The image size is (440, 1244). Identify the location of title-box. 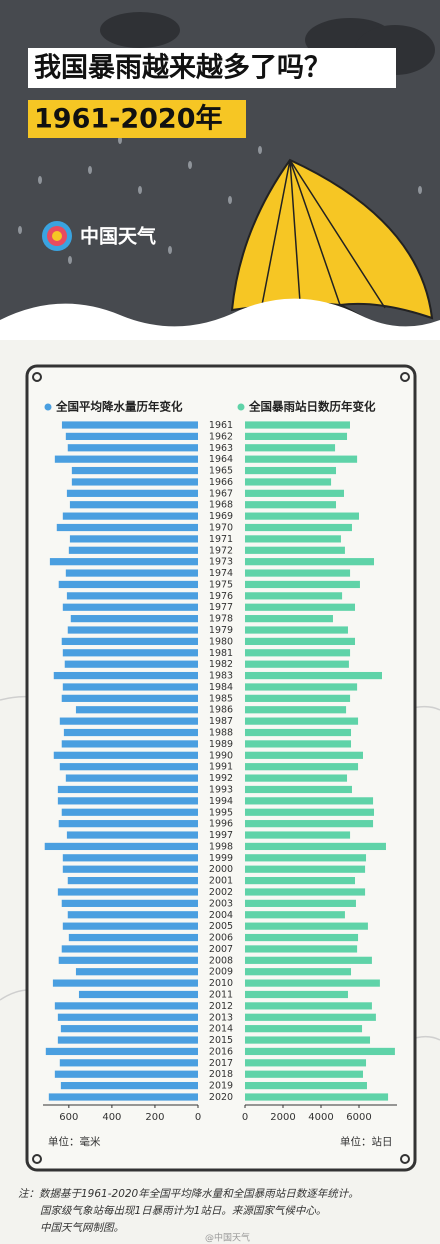
(212, 68).